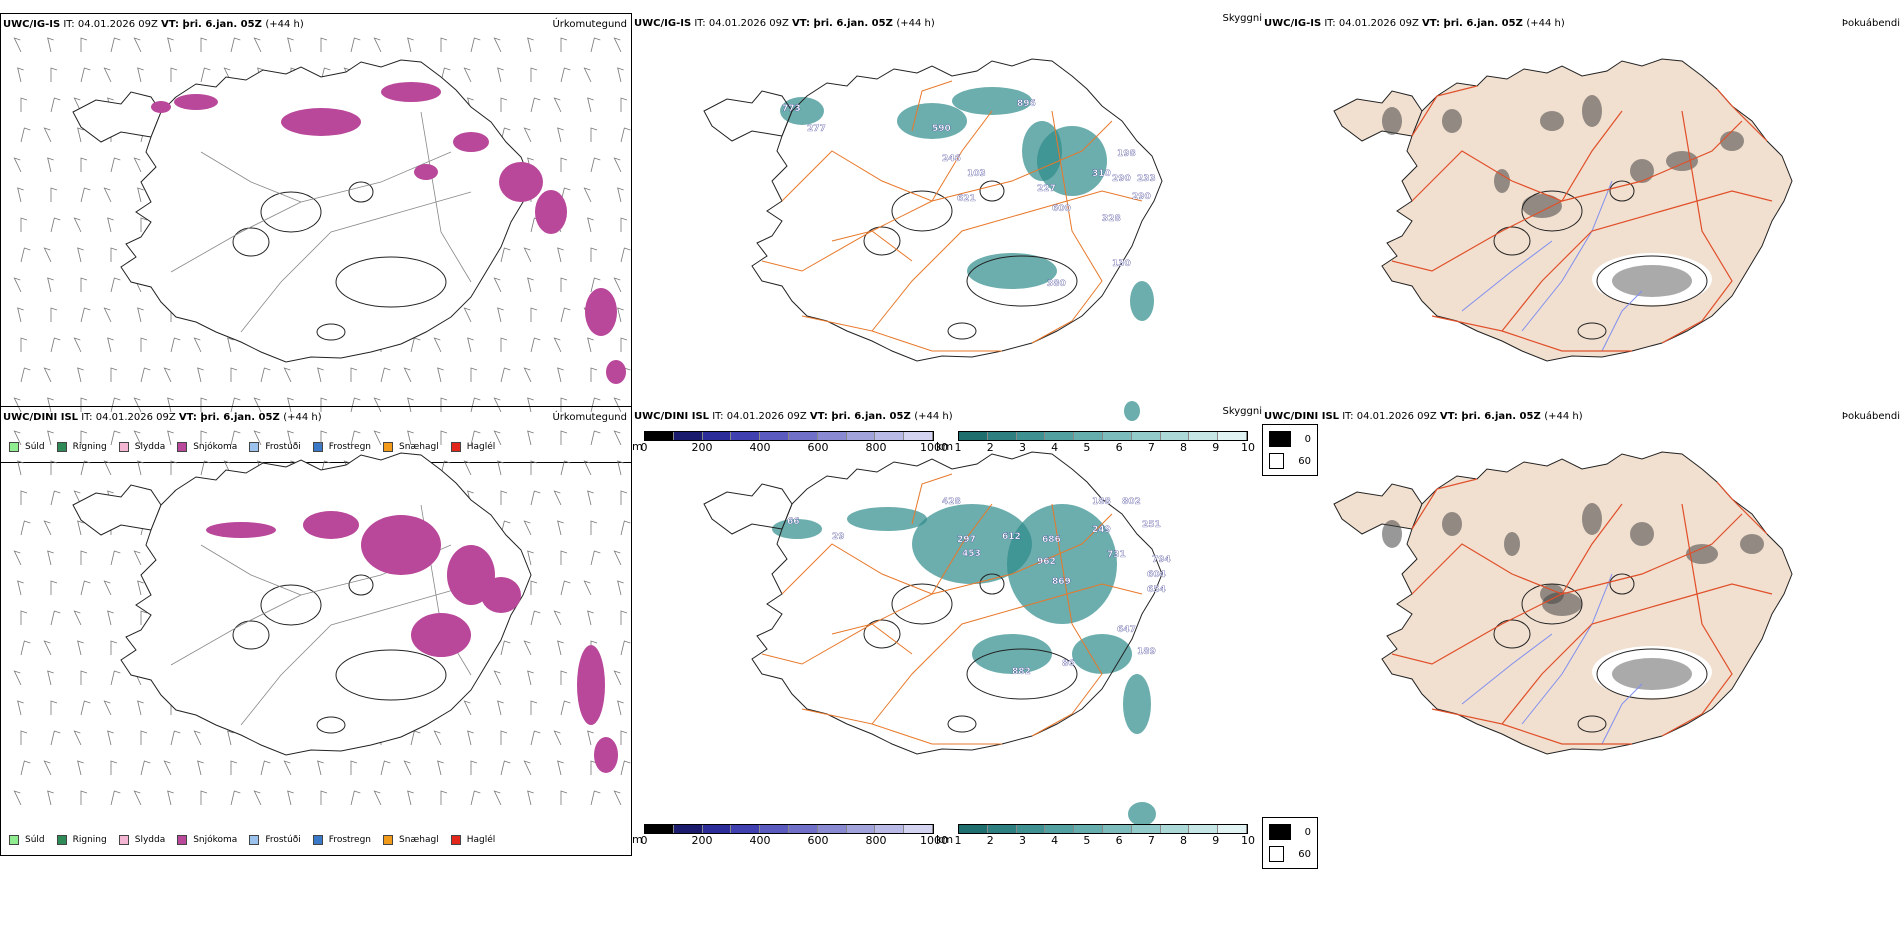 This screenshot has height=950, width=1900. I want to click on colorbar-tick: 9, so click(1216, 447).